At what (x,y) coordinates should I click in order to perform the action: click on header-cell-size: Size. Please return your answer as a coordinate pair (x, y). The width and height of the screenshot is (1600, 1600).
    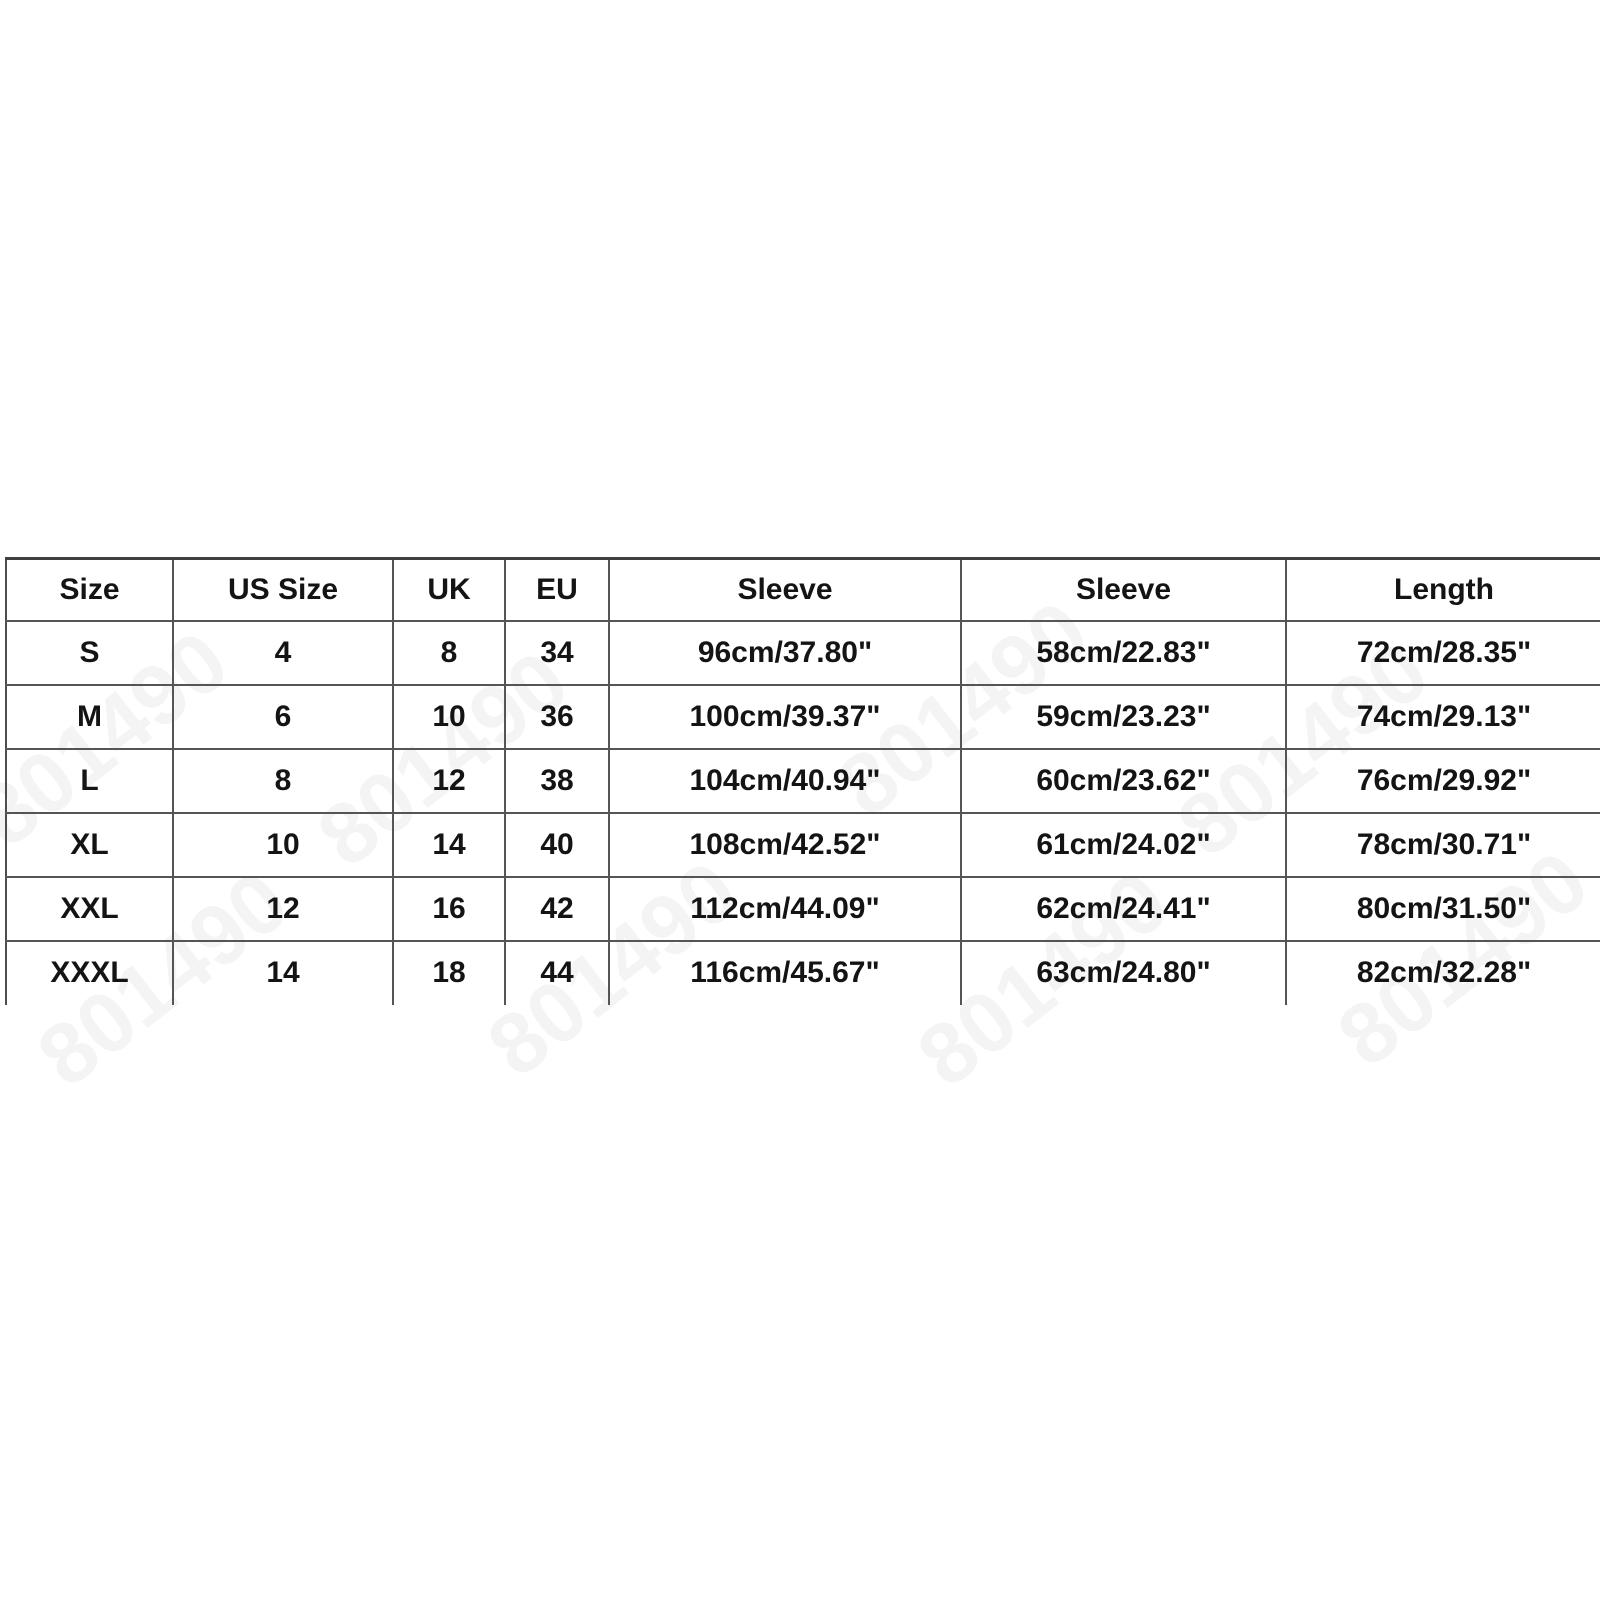
    Looking at the image, I should click on (90, 590).